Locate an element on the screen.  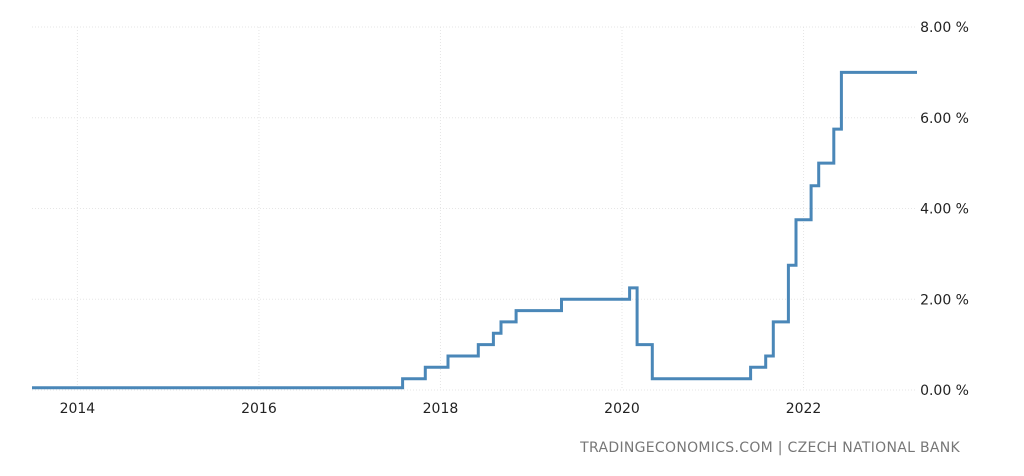
y-tick-label: 8.00 % is located at coordinates (944, 28).